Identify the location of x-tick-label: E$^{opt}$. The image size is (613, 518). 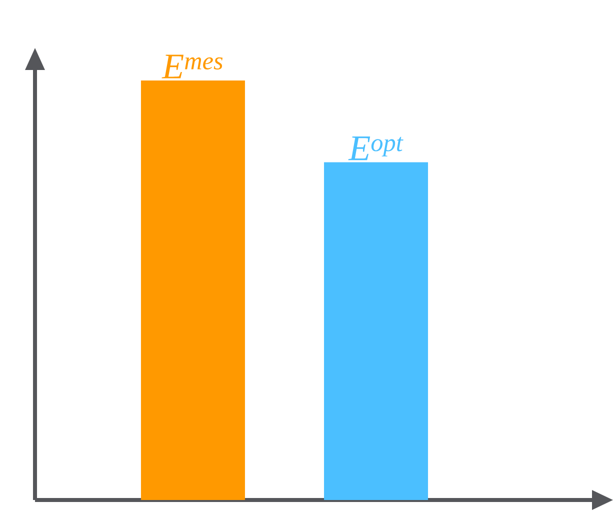
(376, 148).